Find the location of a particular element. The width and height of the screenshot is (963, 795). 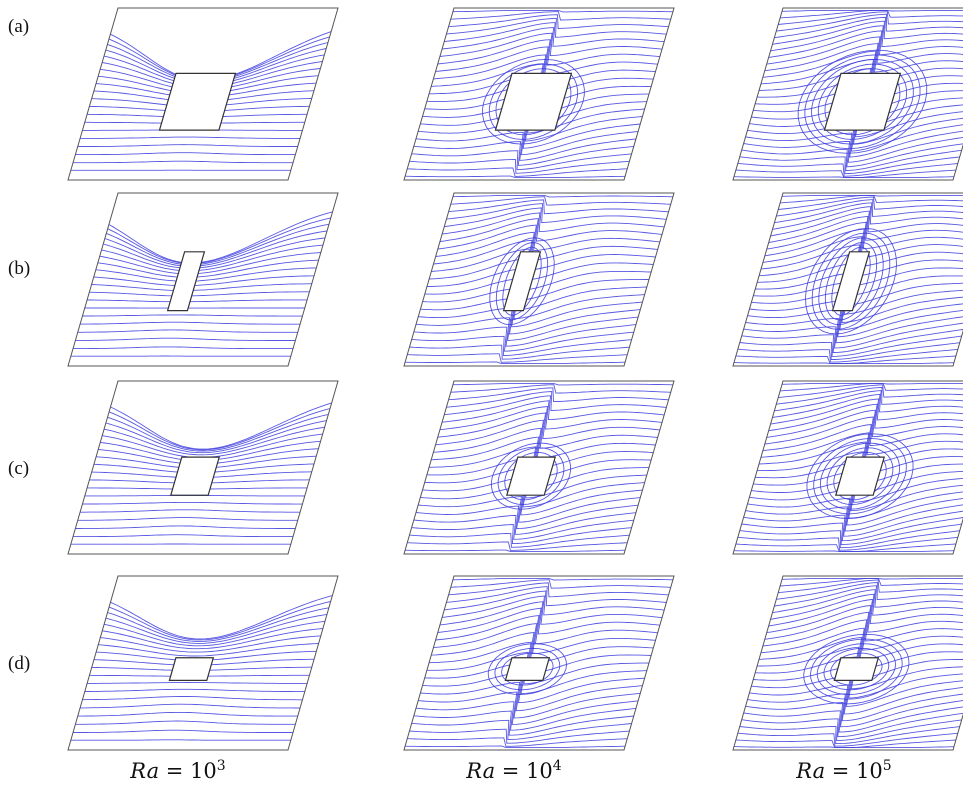

panel-c-ra-1e5 is located at coordinates (847, 467).